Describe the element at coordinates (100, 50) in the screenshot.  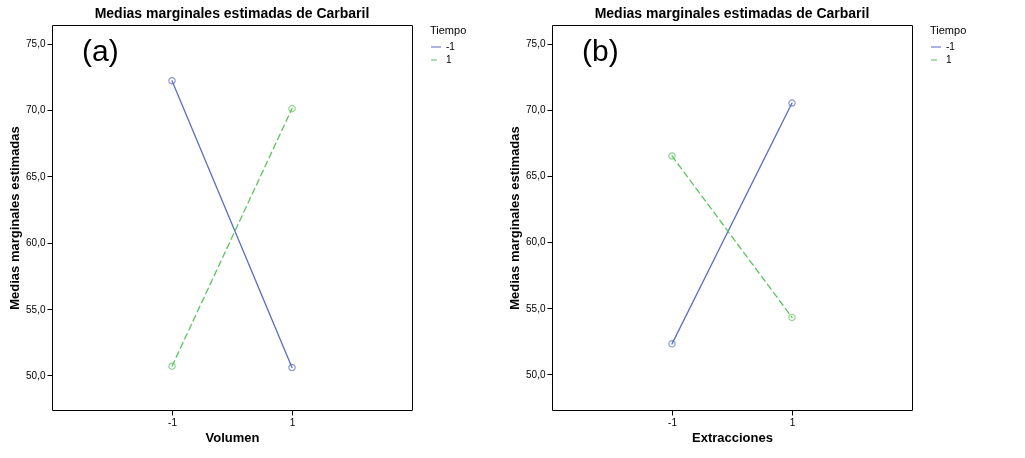
I see `annotation: (a)` at that location.